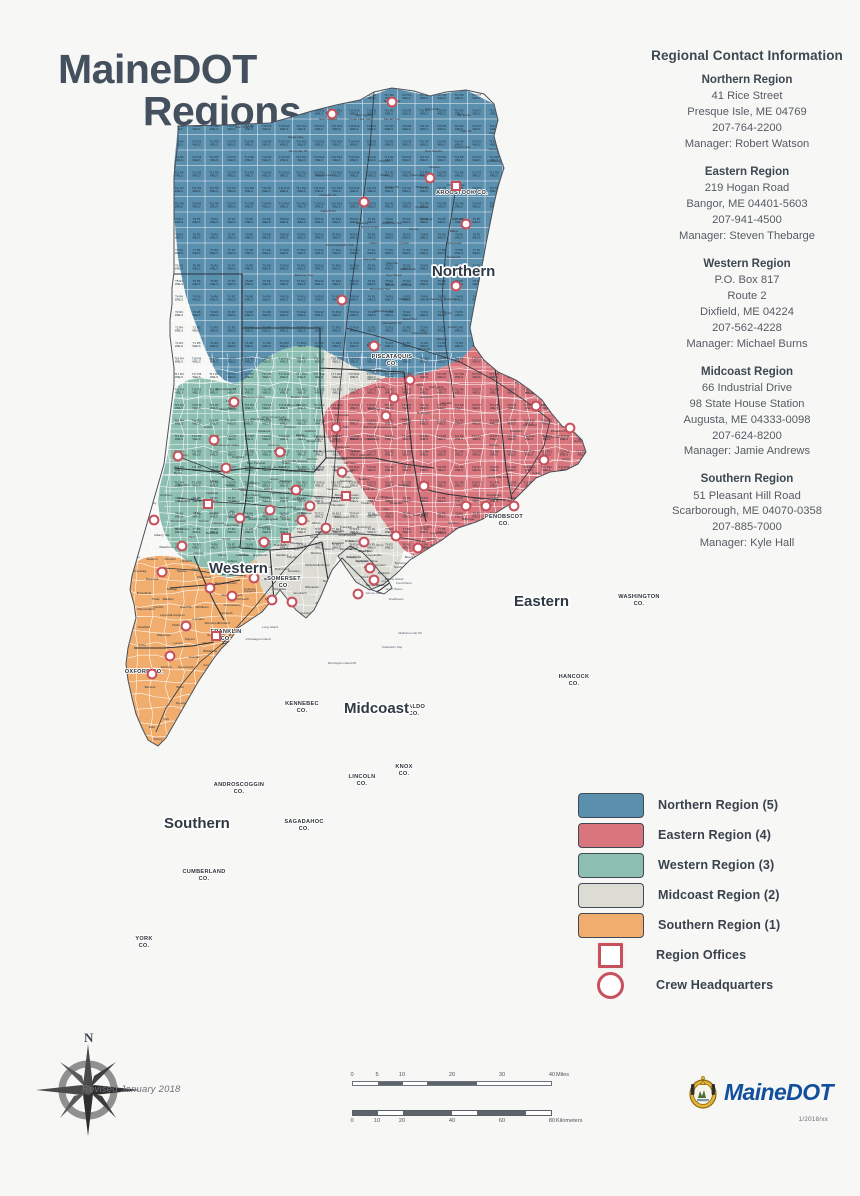  Describe the element at coordinates (284, 329) in the screenshot. I see `township-label: T2 R10 WELS` at that location.